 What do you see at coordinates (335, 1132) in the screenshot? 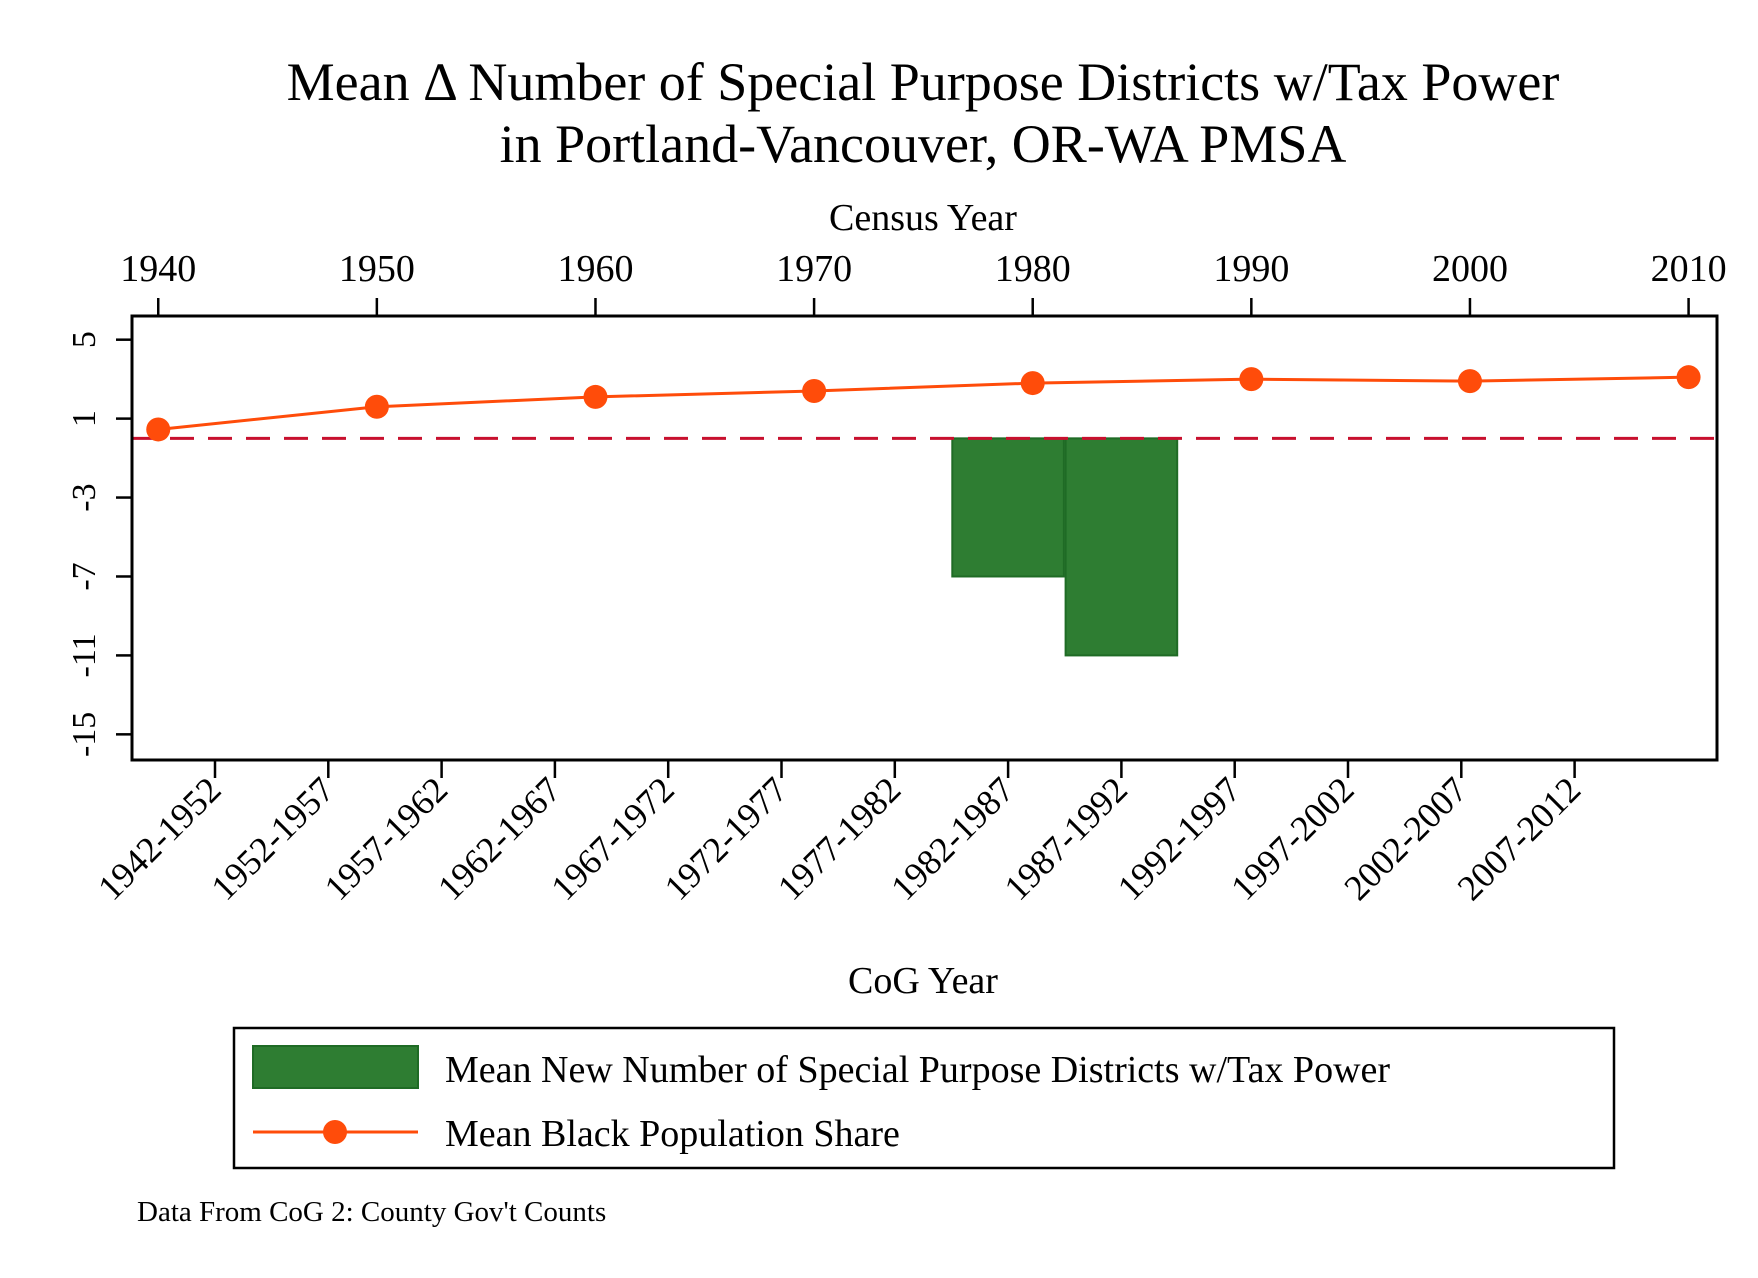
I see `legend-line-marker` at bounding box center [335, 1132].